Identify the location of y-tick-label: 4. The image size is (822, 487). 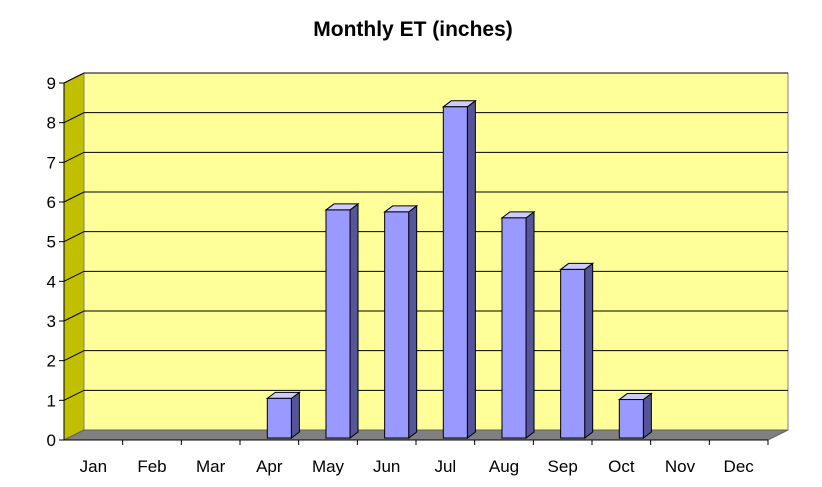
(51, 281).